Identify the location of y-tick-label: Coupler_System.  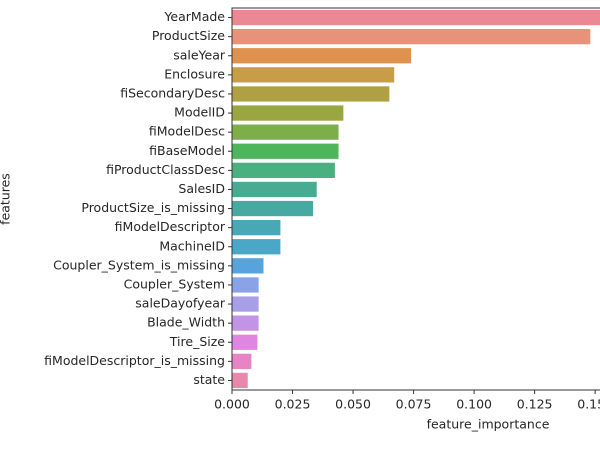
(174, 283).